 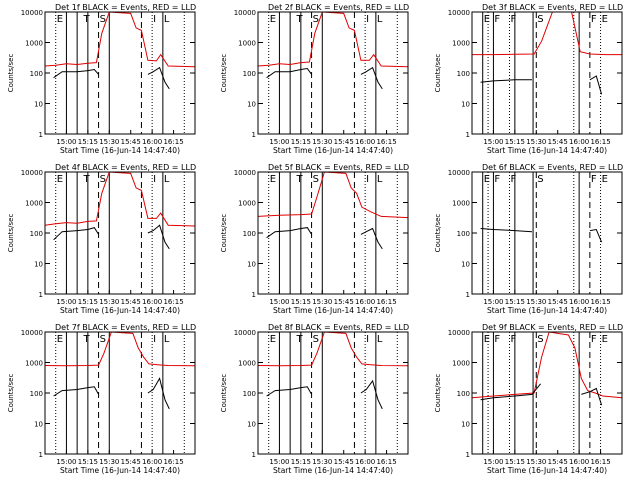 What do you see at coordinates (131, 142) in the screenshot?
I see `panel-1-x-tick-label: 15:45` at bounding box center [131, 142].